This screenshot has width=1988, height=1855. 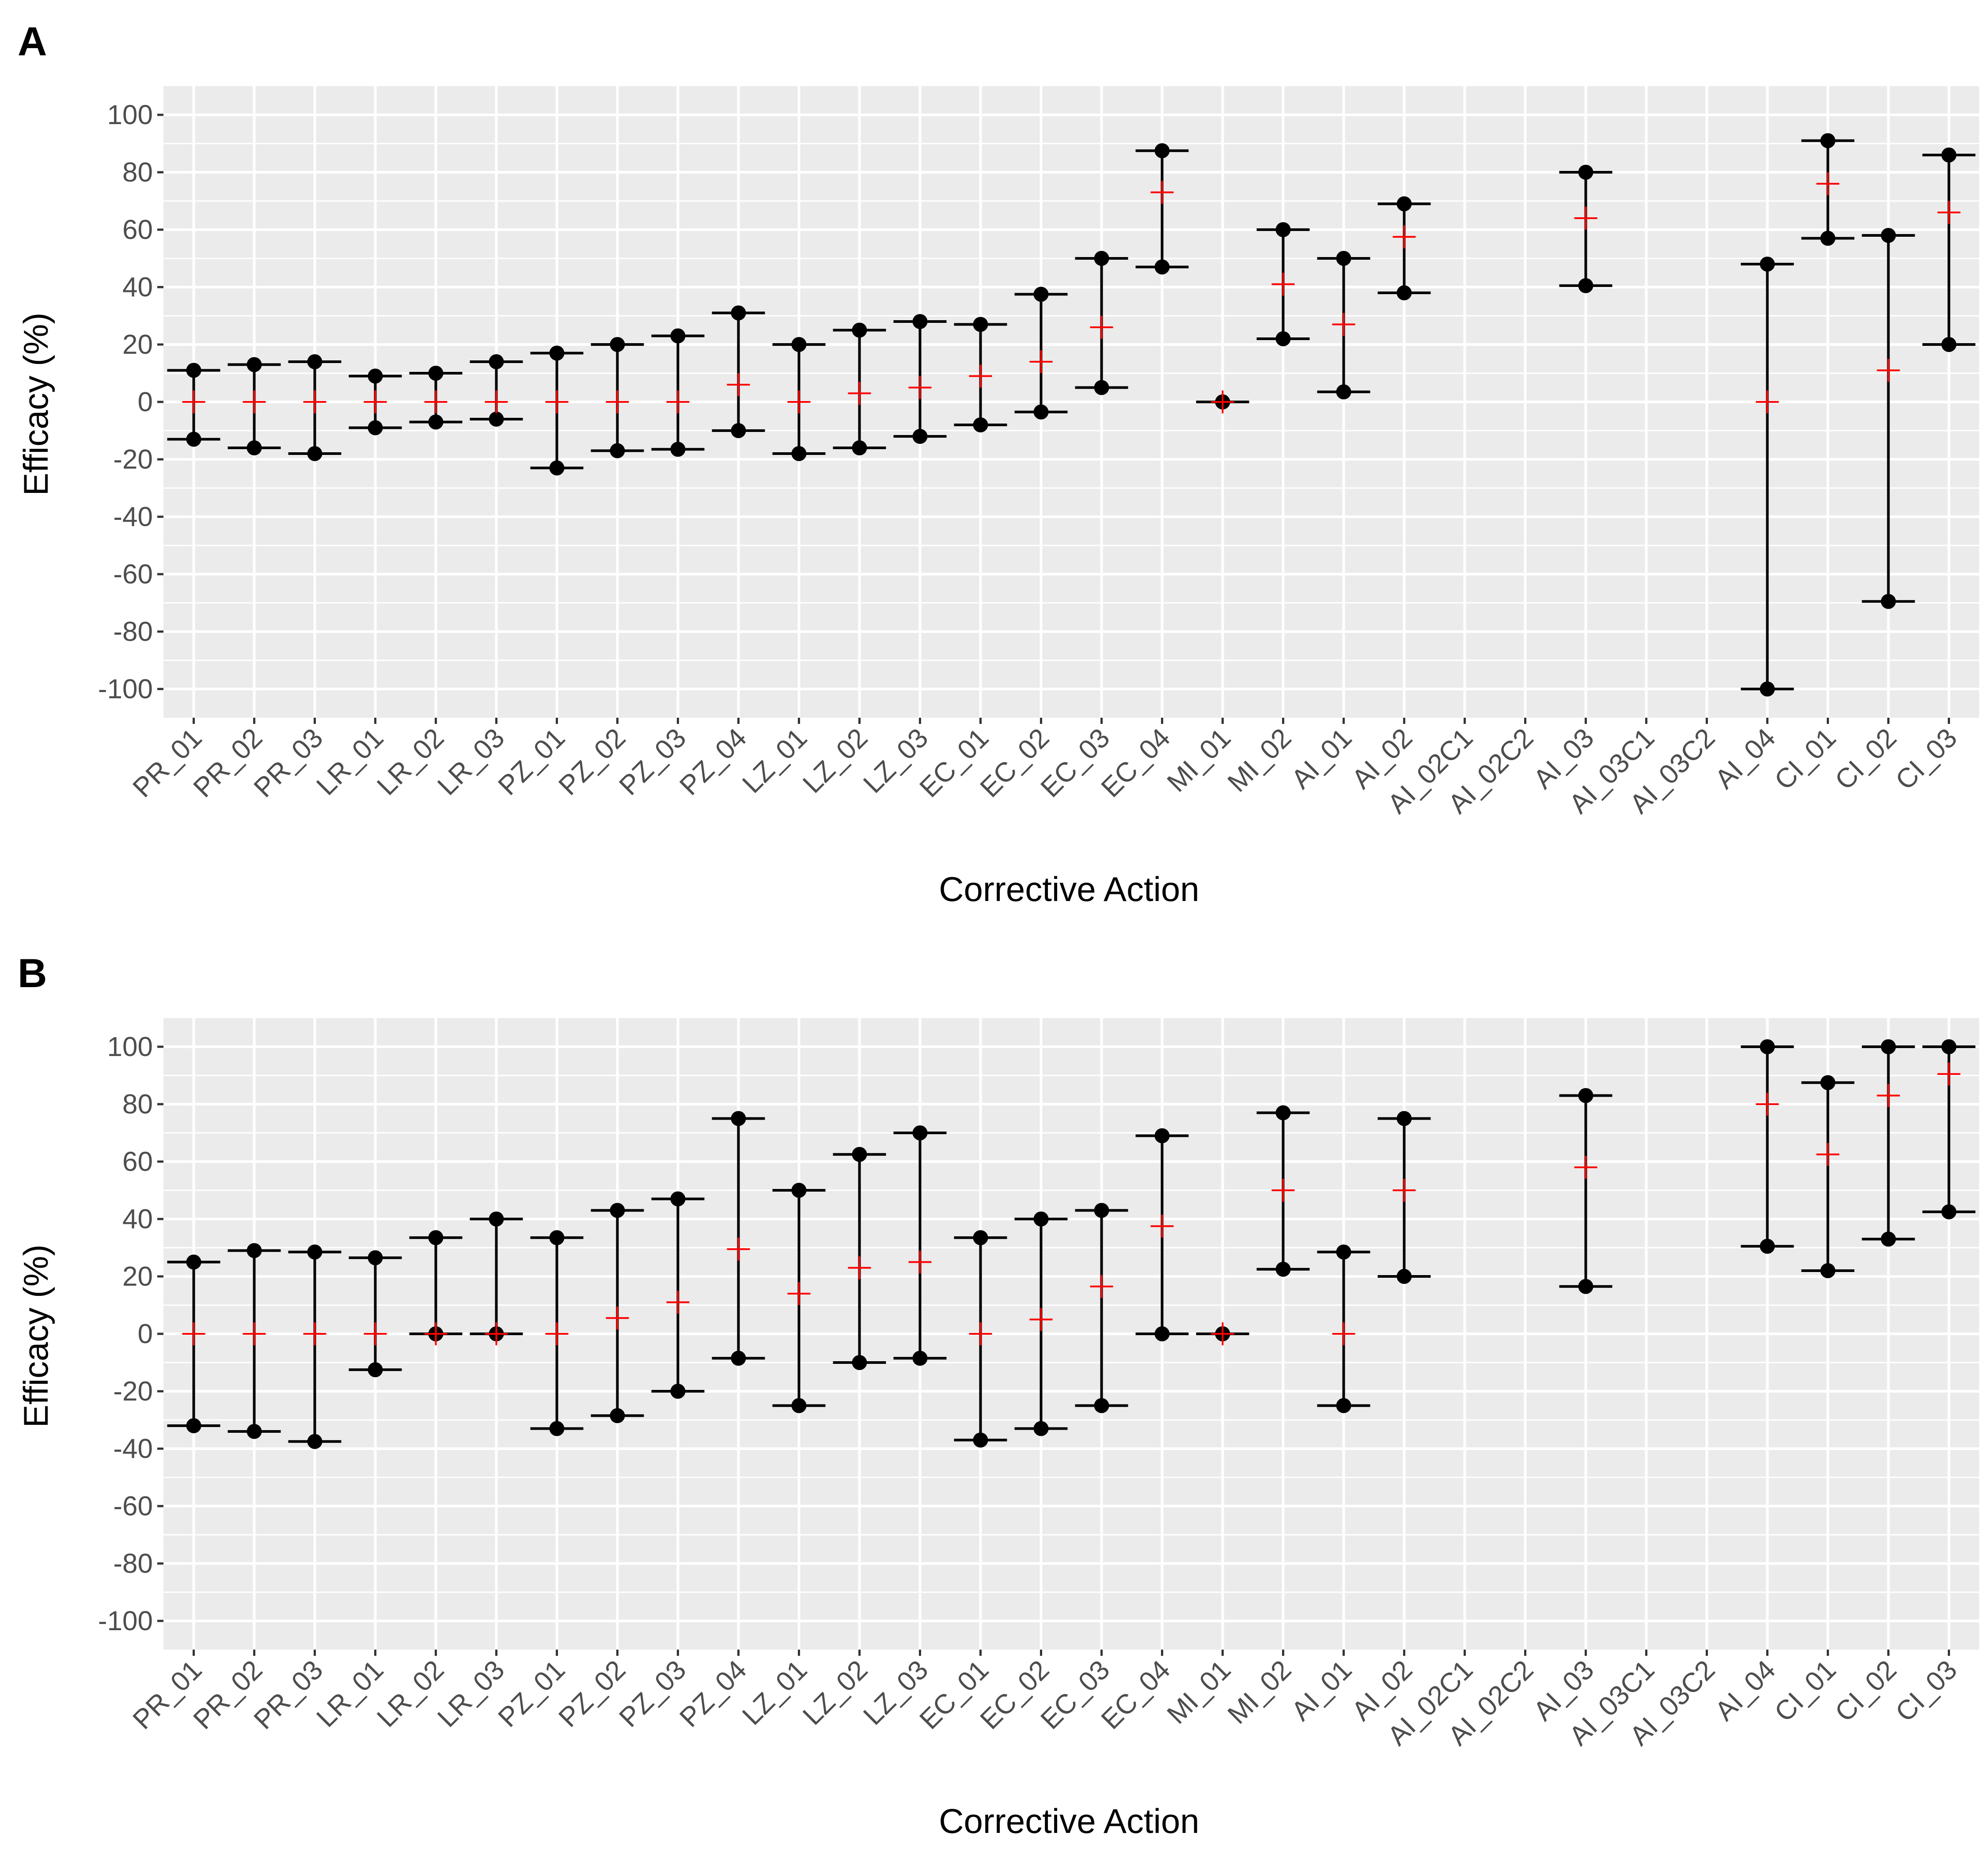 What do you see at coordinates (592, 762) in the screenshot?
I see `x-tick-label-a: PZ_02` at bounding box center [592, 762].